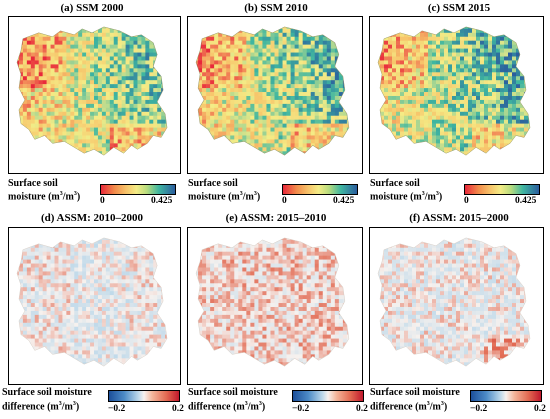 The width and height of the screenshot is (550, 419). I want to click on panel-title: (b) SSM 2010, so click(276, 8).